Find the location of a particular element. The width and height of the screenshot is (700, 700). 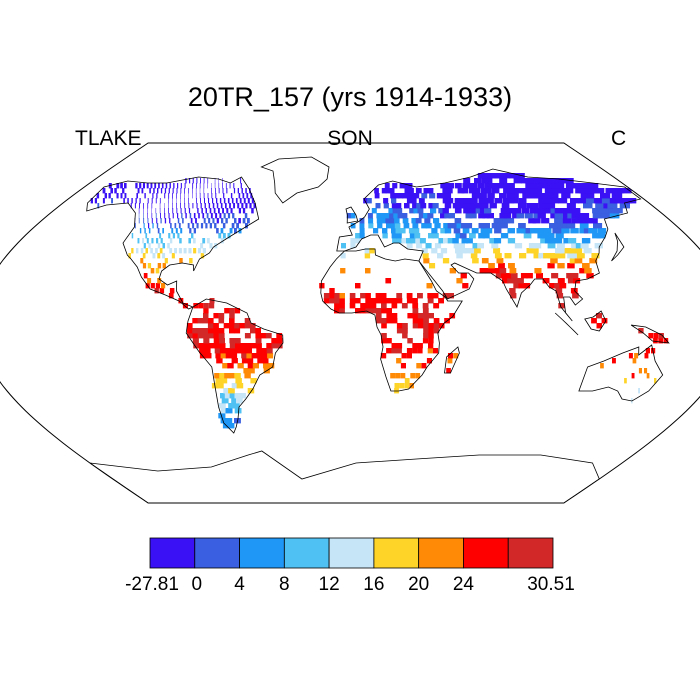

new-guinea-coastline is located at coordinates (650, 334).